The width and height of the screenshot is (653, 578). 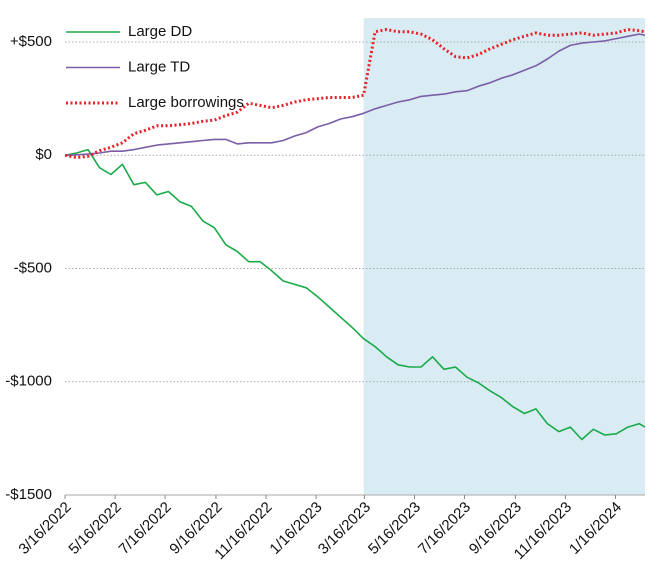 What do you see at coordinates (31, 41) in the screenshot?
I see `y-tick-label: +$500` at bounding box center [31, 41].